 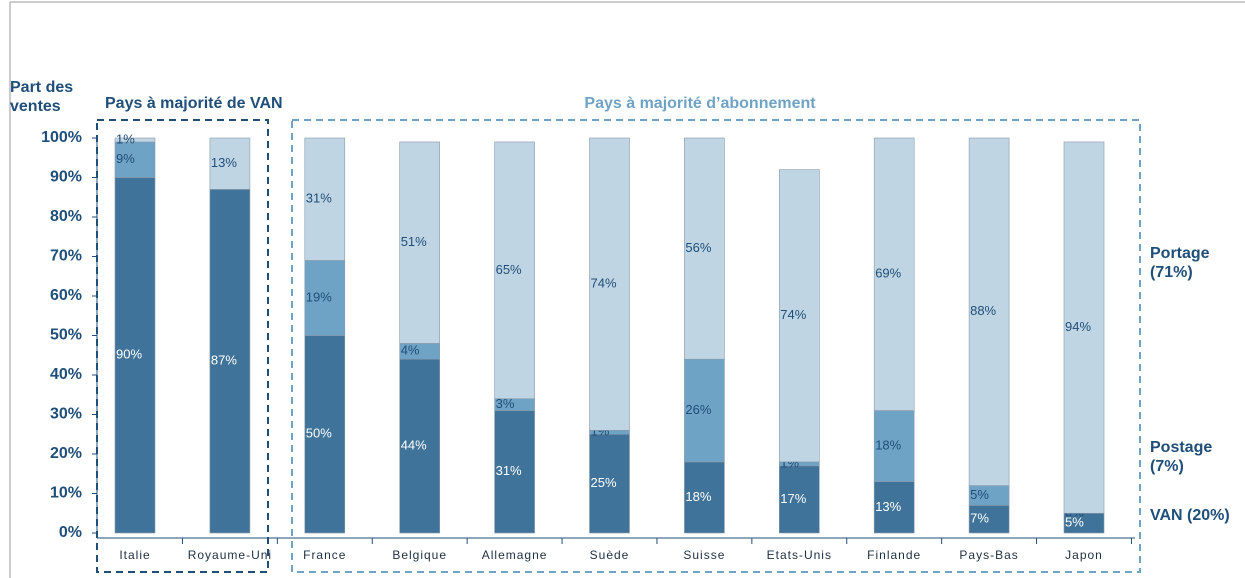 What do you see at coordinates (66, 493) in the screenshot?
I see `y-tick-label: 10%` at bounding box center [66, 493].